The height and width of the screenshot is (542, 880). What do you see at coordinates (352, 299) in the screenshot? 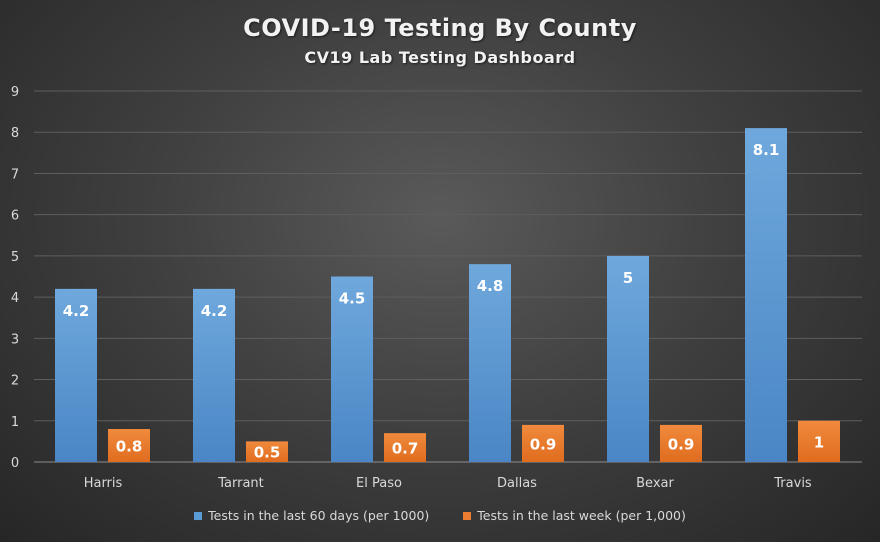
I see `data-label: 4.5` at bounding box center [352, 299].